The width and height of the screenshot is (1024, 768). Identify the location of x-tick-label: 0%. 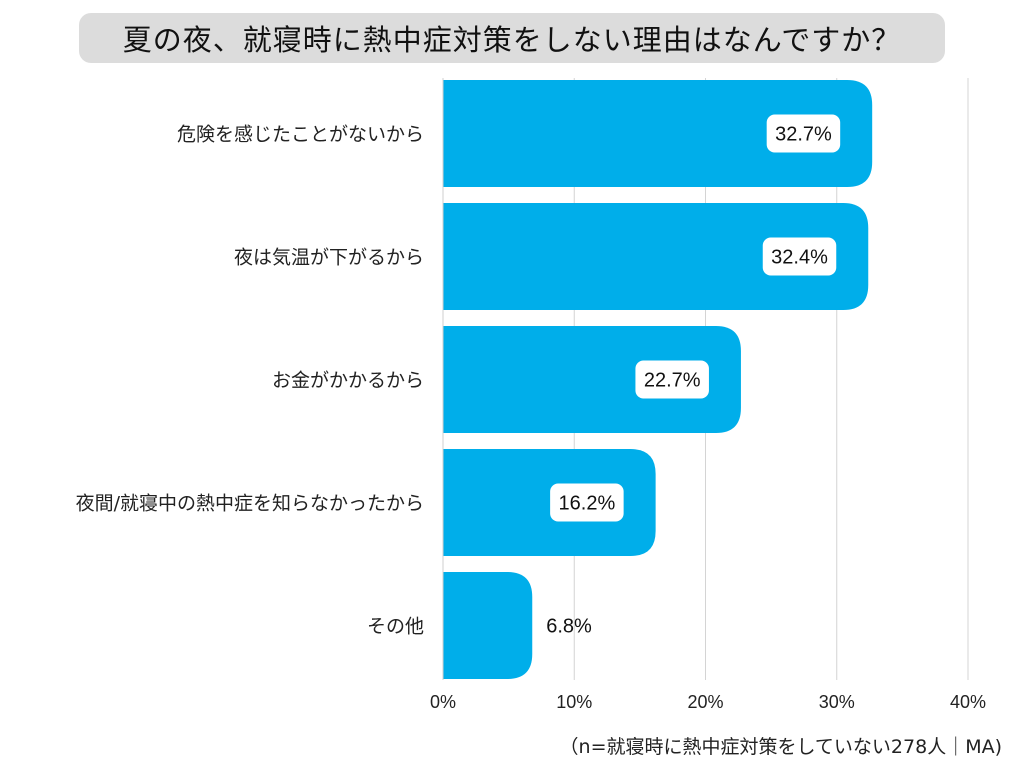
(443, 702).